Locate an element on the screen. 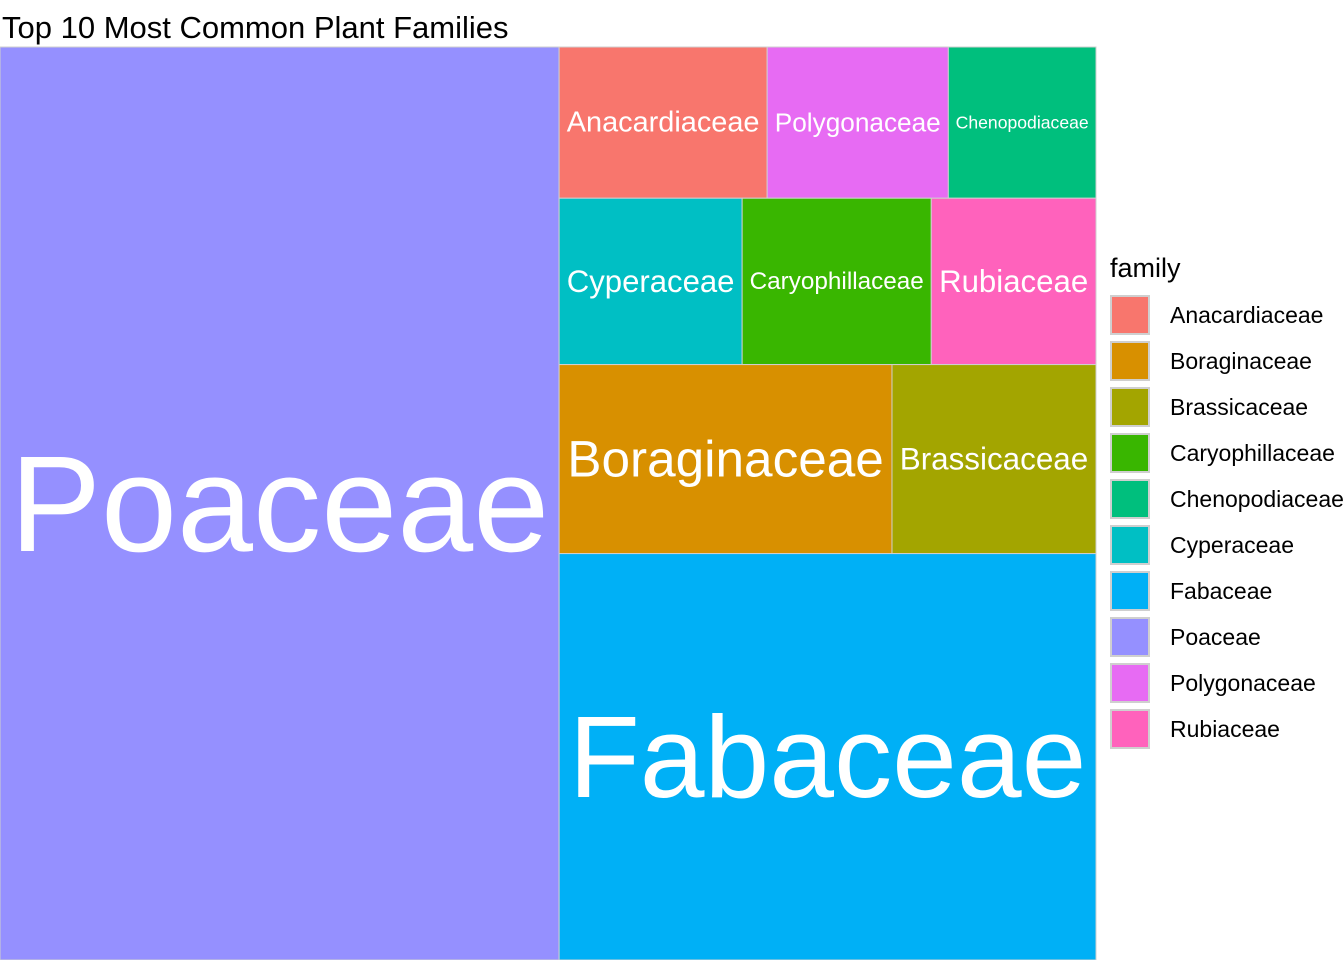 This screenshot has height=960, width=1344. chart-title: Top 10 Most Common Plant Families is located at coordinates (255, 27).